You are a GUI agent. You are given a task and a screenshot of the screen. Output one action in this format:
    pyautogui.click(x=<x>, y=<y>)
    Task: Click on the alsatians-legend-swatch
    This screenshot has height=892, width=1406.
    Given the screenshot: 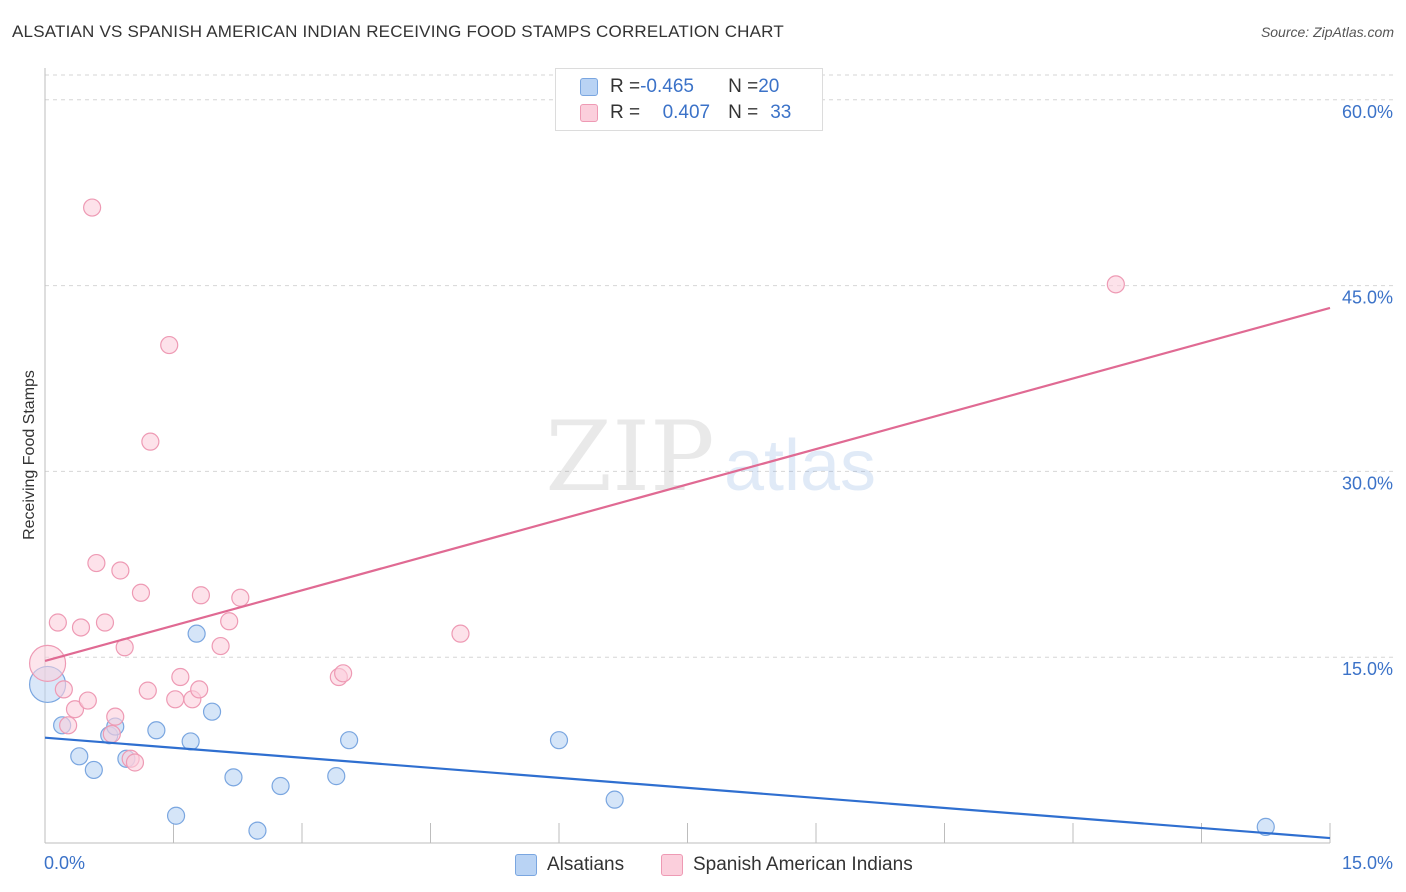 What is the action you would take?
    pyautogui.click(x=526, y=865)
    